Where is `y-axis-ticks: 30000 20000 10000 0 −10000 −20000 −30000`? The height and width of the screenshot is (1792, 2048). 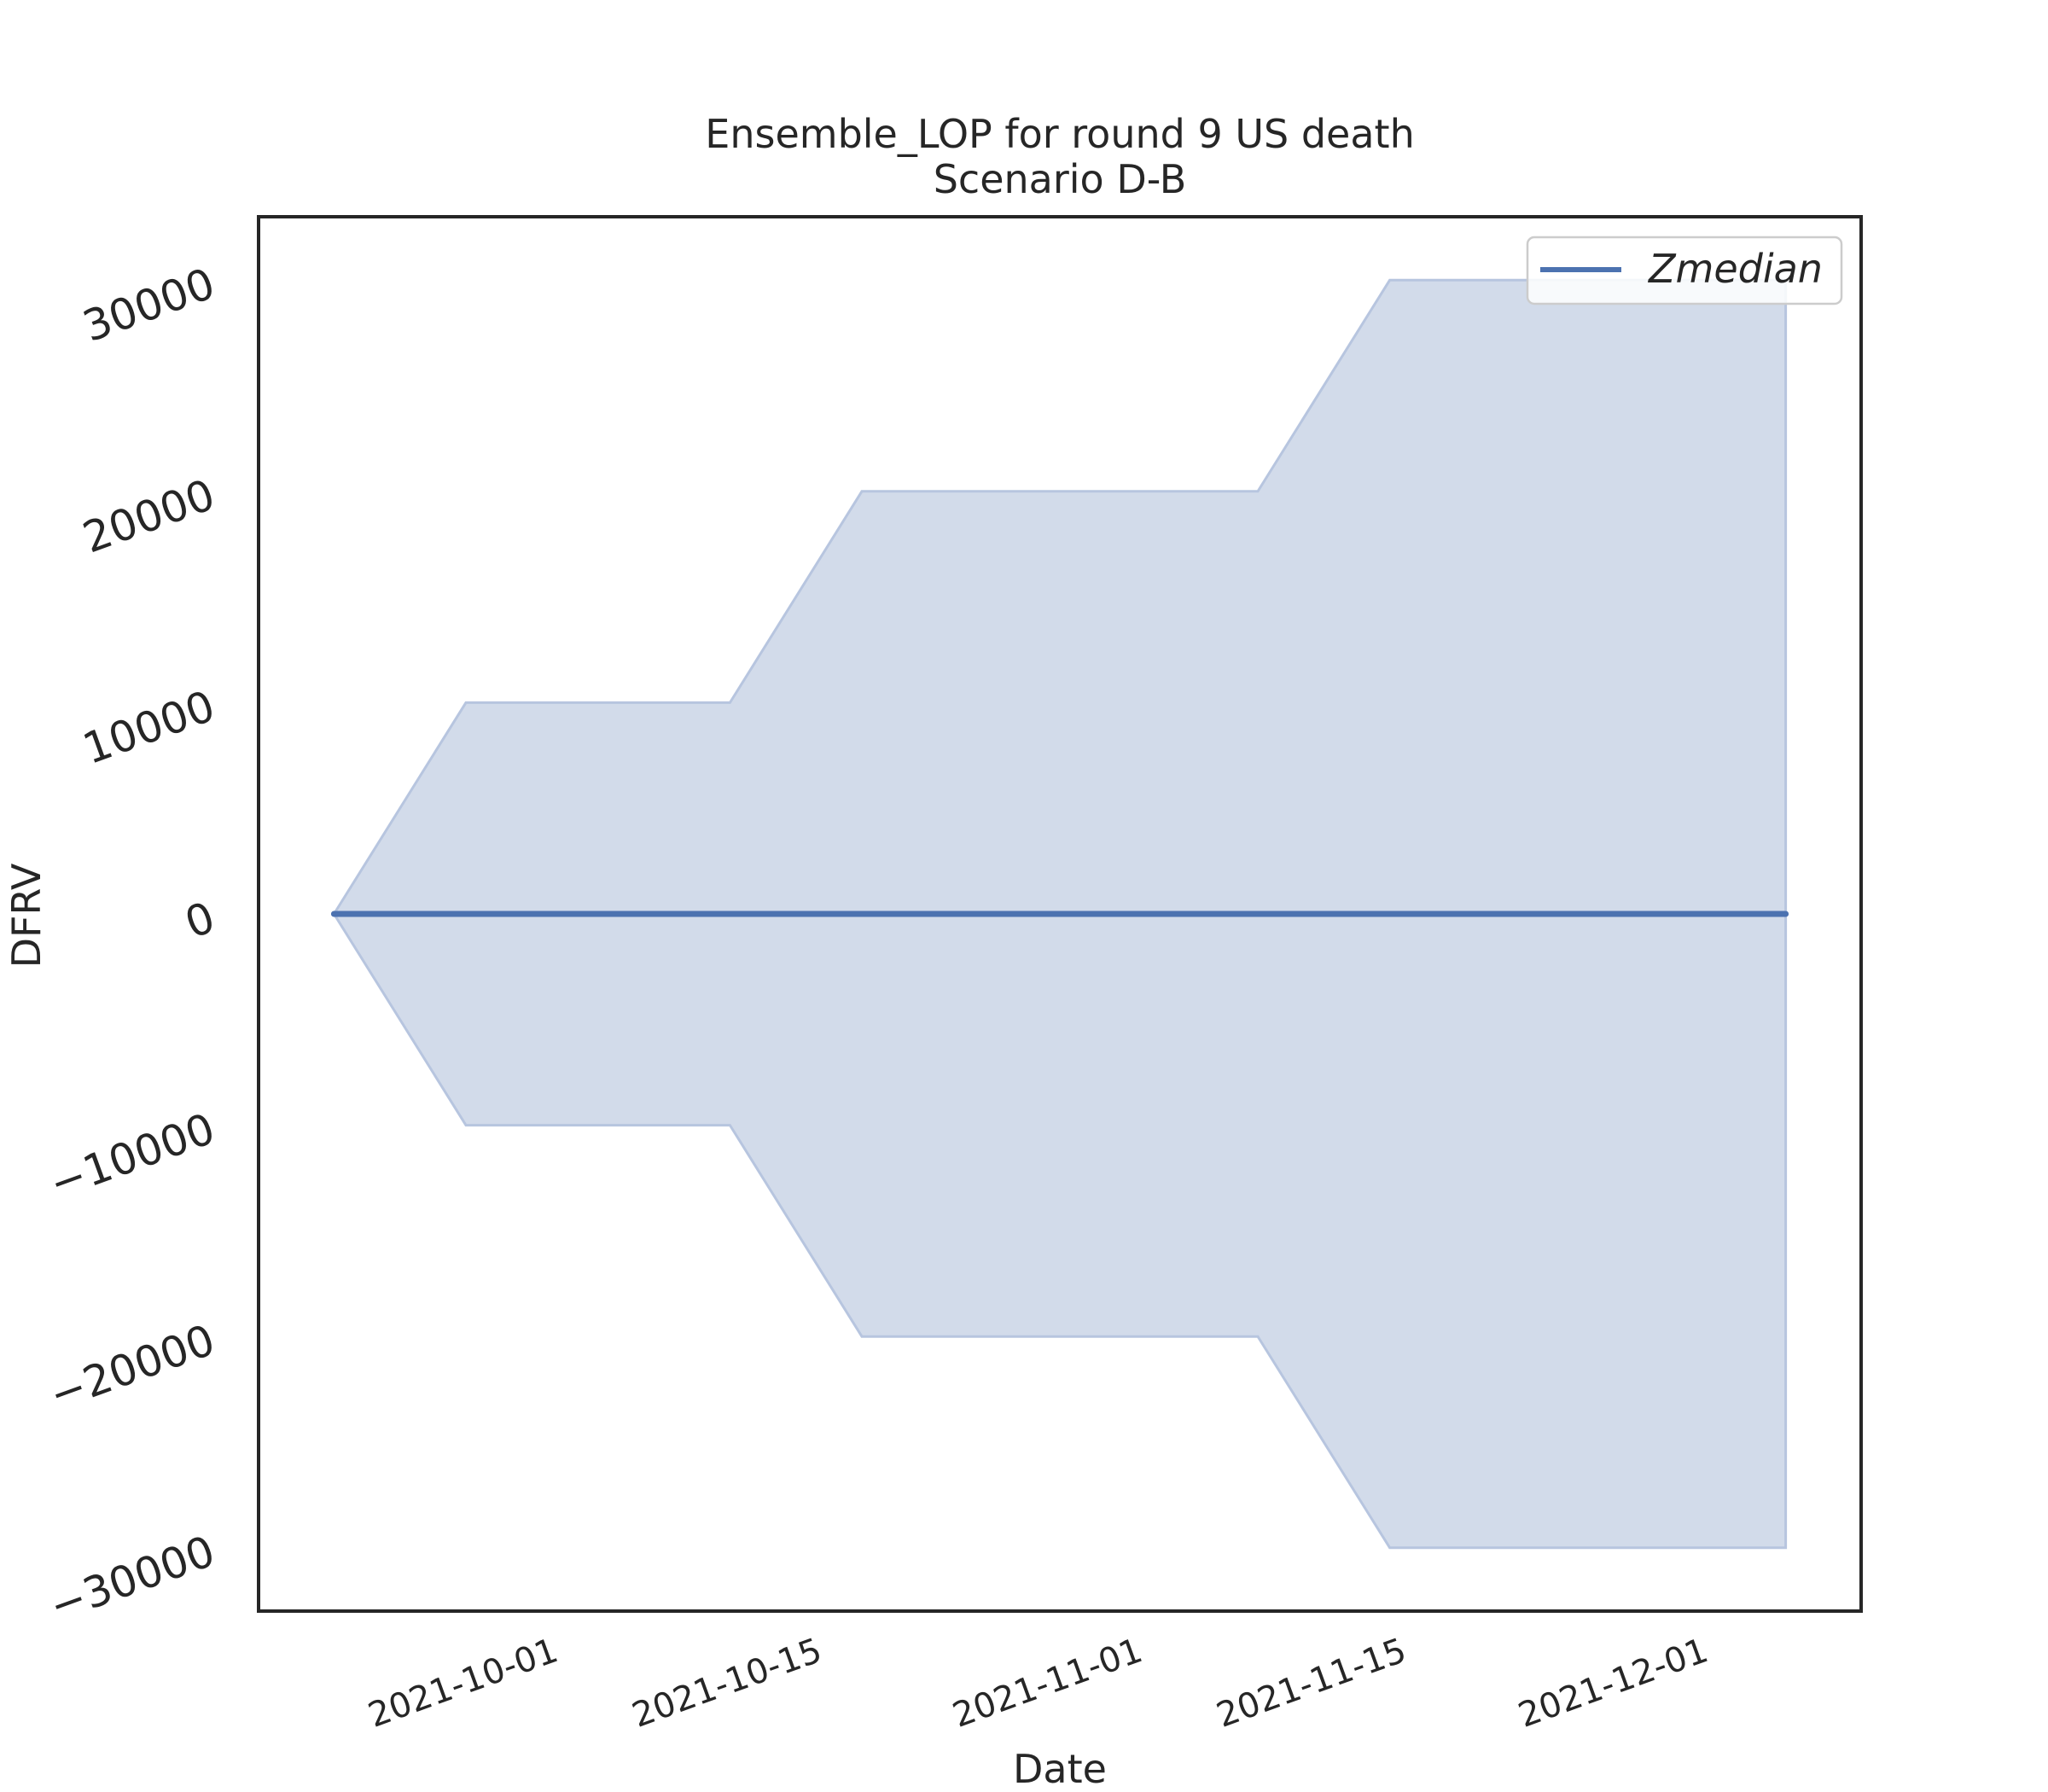 y-axis-ticks: 30000 20000 10000 0 −10000 −20000 −30000 is located at coordinates (132, 946).